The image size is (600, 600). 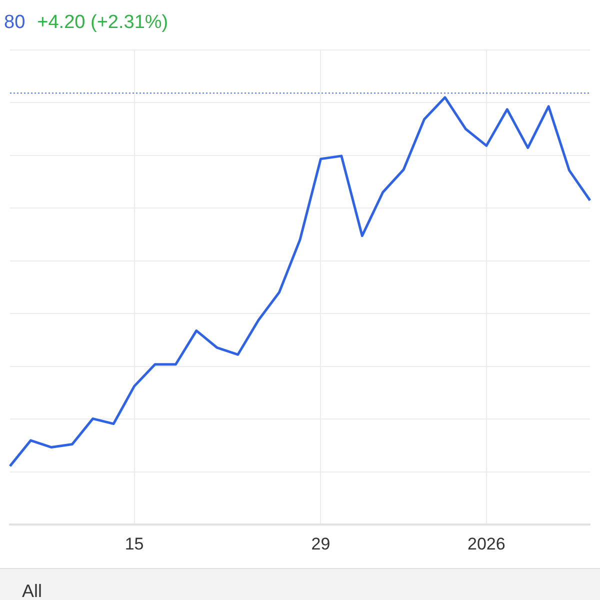 What do you see at coordinates (134, 544) in the screenshot?
I see `x-tick-label: 15` at bounding box center [134, 544].